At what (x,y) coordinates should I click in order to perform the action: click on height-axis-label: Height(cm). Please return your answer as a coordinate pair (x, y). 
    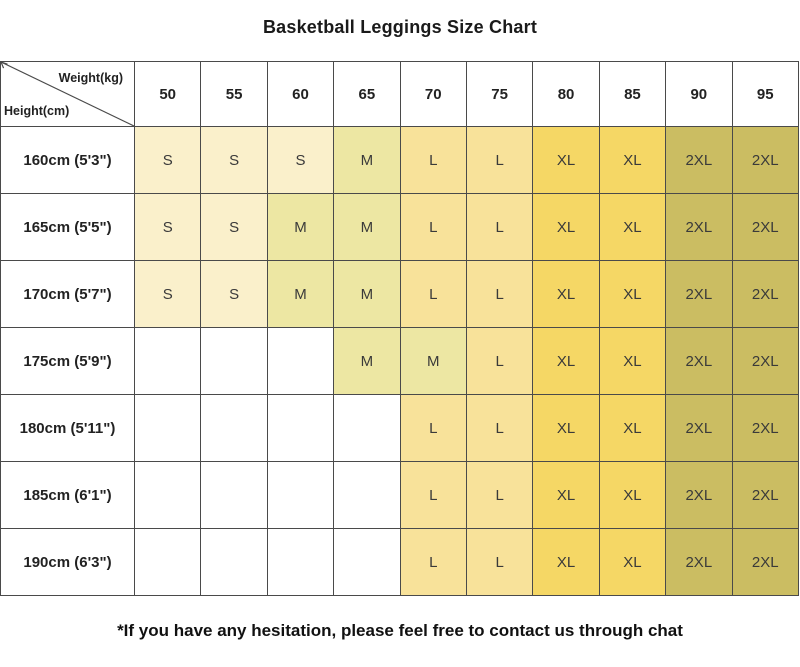
    Looking at the image, I should click on (37, 111).